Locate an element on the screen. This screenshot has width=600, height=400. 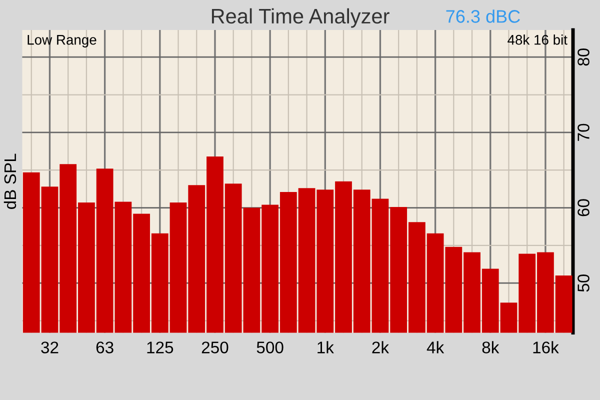
x-tick-label: 4k is located at coordinates (435, 347).